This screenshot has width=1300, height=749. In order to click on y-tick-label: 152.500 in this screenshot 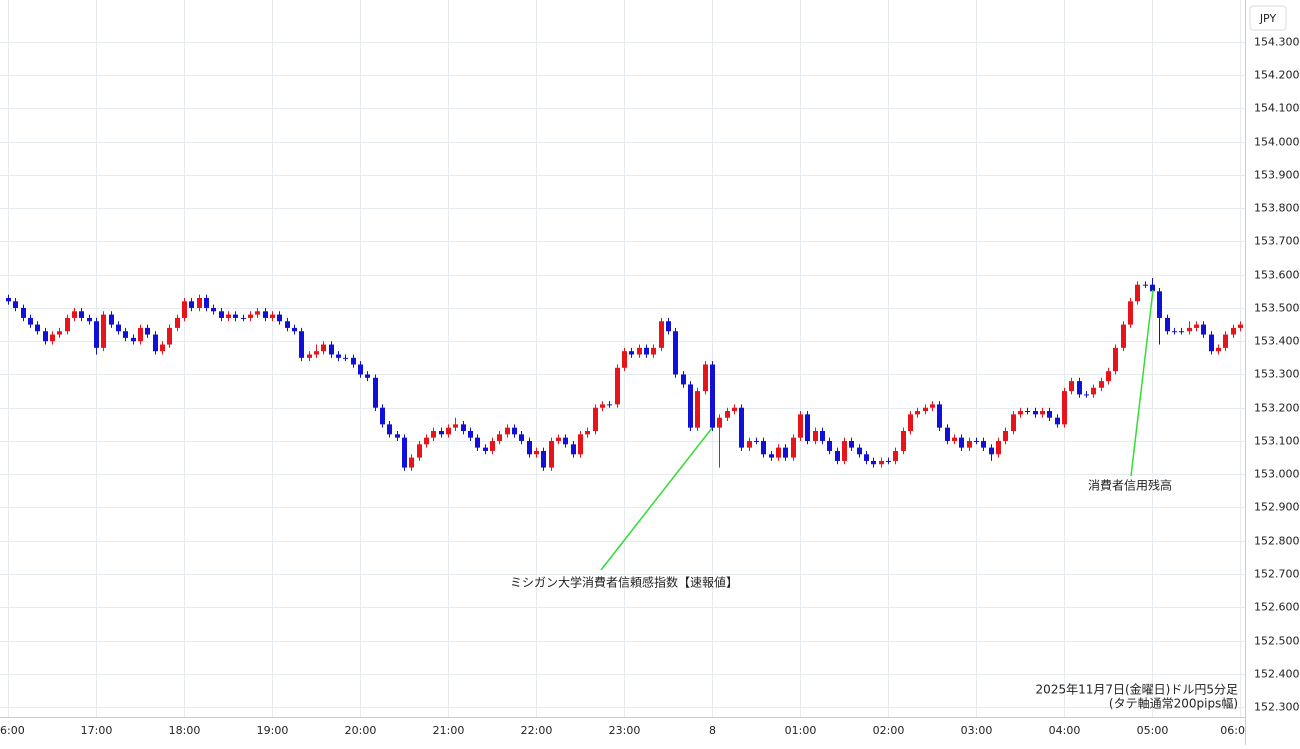, I will do `click(1277, 641)`.